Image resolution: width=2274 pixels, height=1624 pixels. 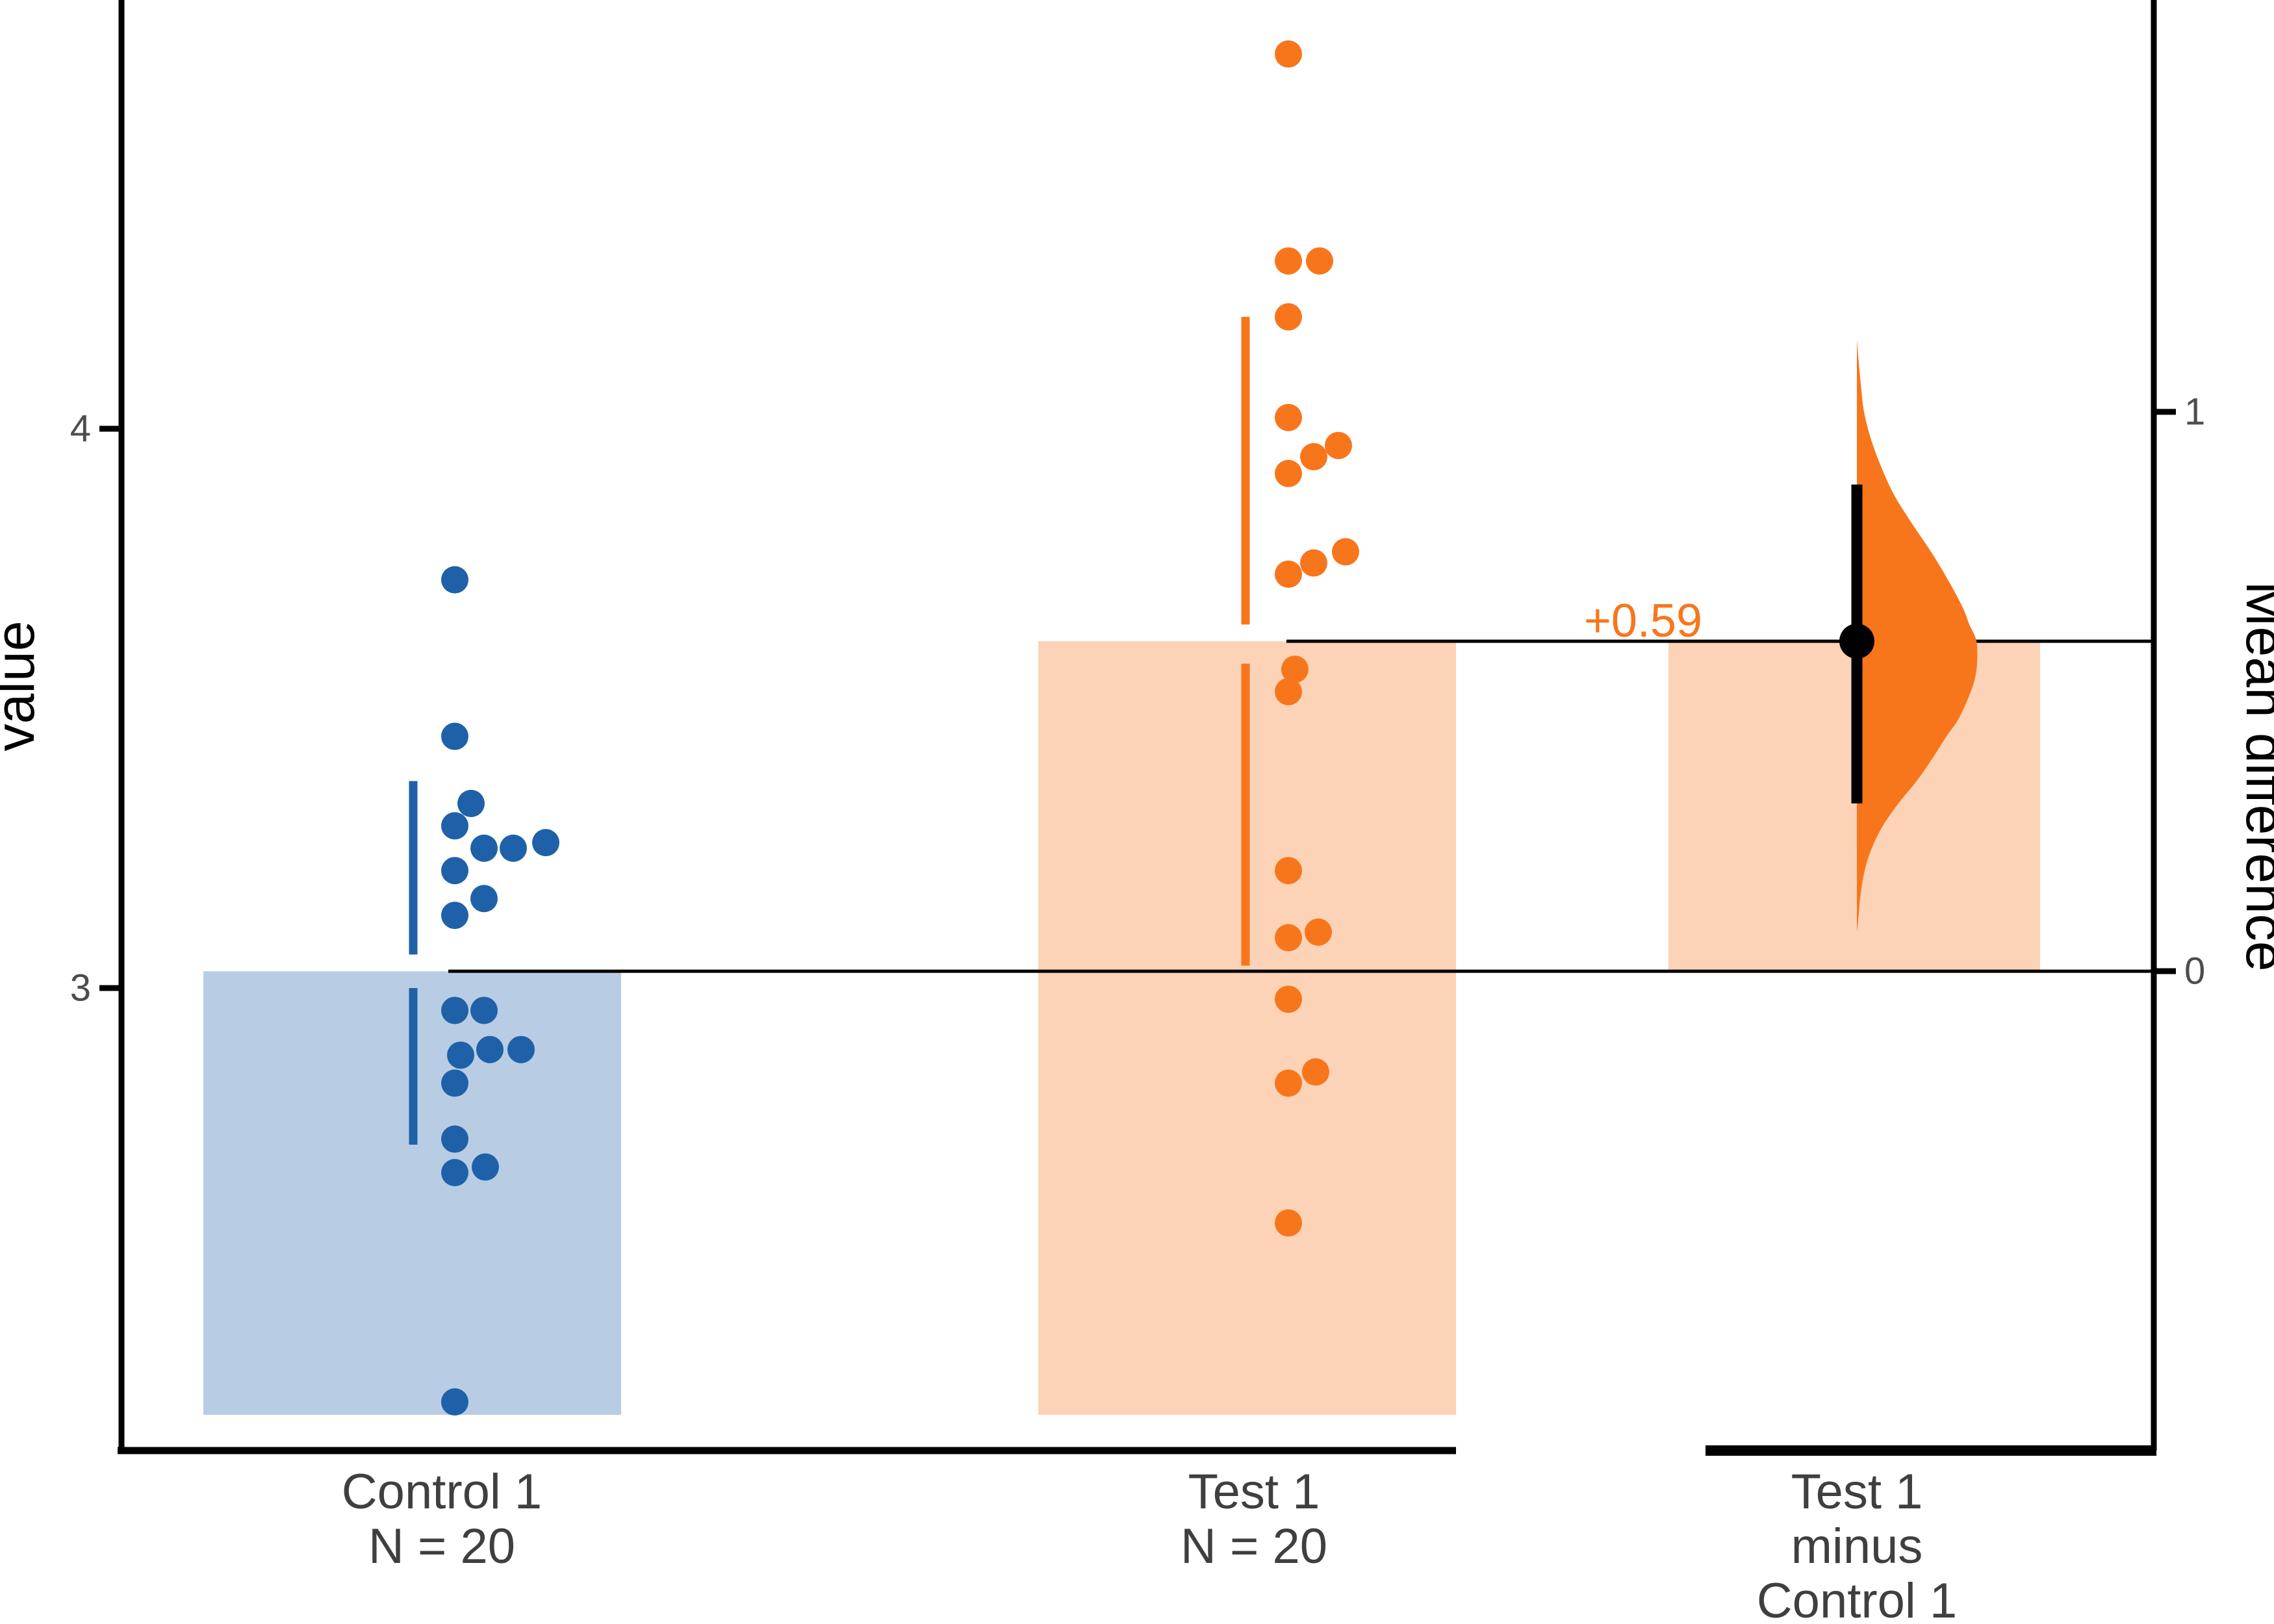 What do you see at coordinates (1857, 1491) in the screenshot?
I see `x-axis-group-label-2-line-0: Test 1` at bounding box center [1857, 1491].